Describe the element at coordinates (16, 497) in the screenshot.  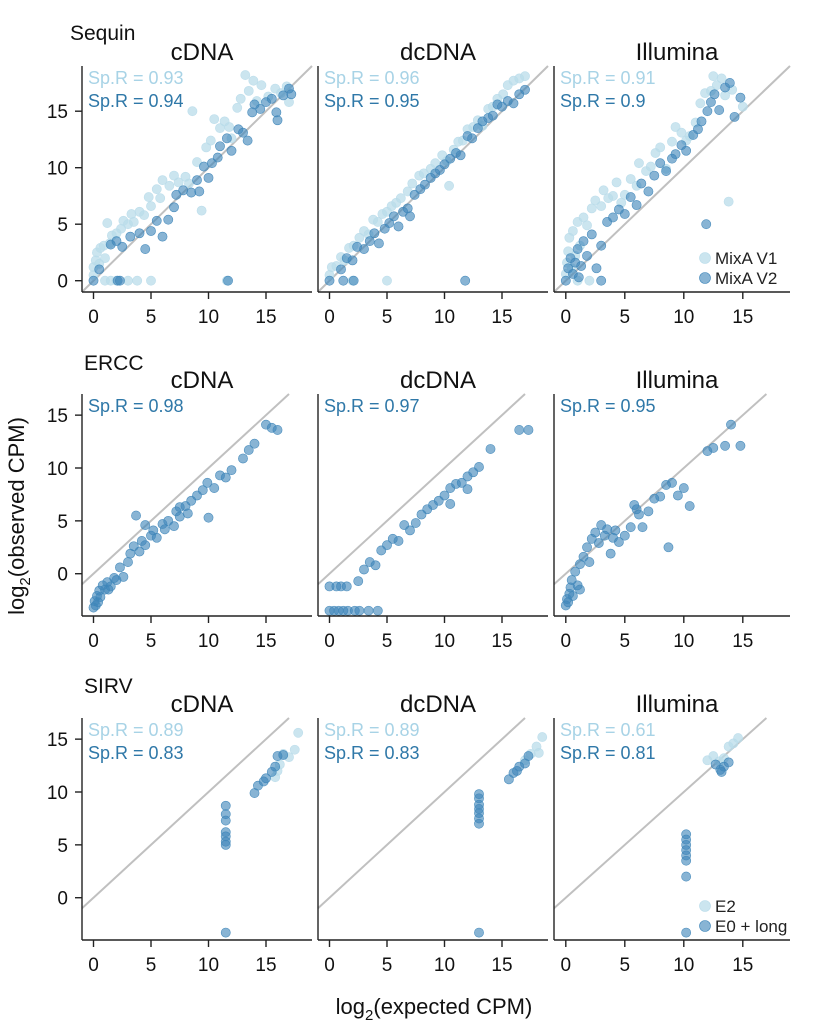
I see `y-axis-label-suffix: (observed CPM)` at that location.